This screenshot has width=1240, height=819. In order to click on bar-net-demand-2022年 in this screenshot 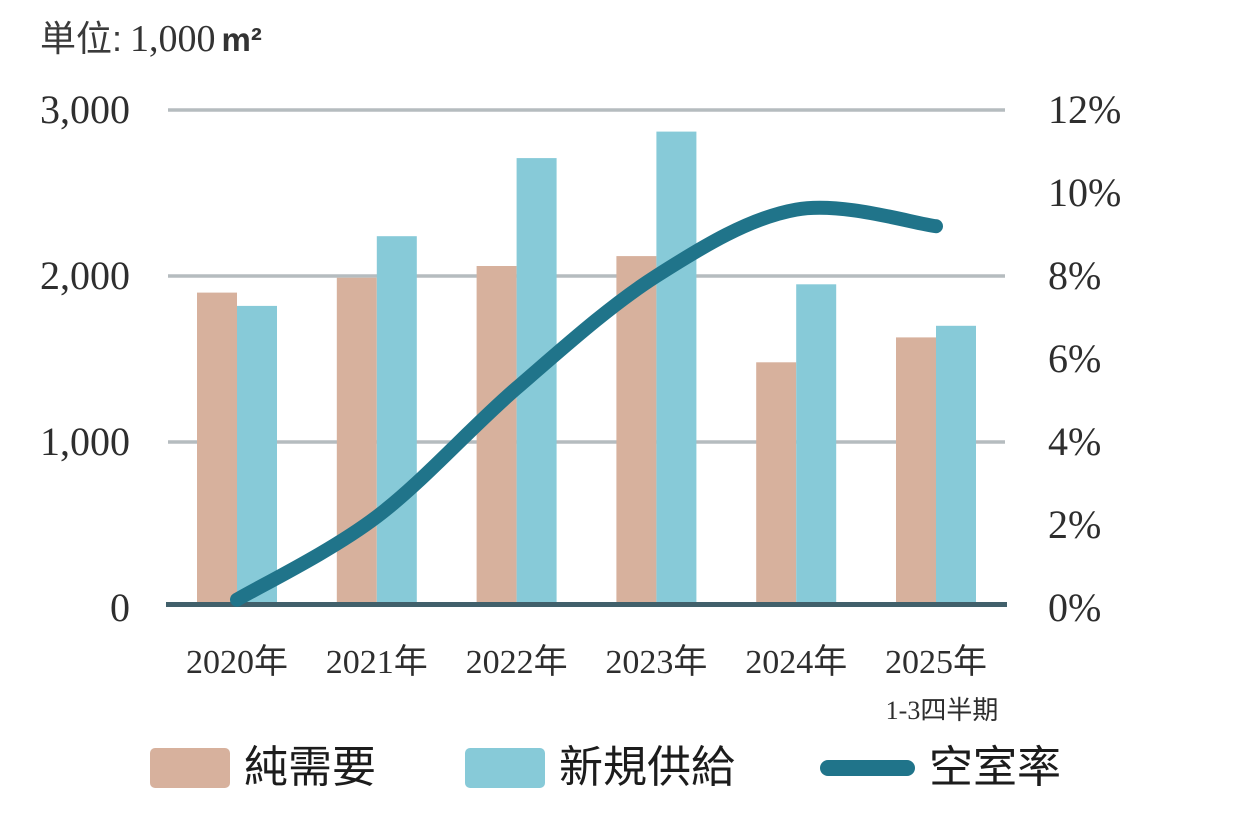, I will do `click(496, 436)`.